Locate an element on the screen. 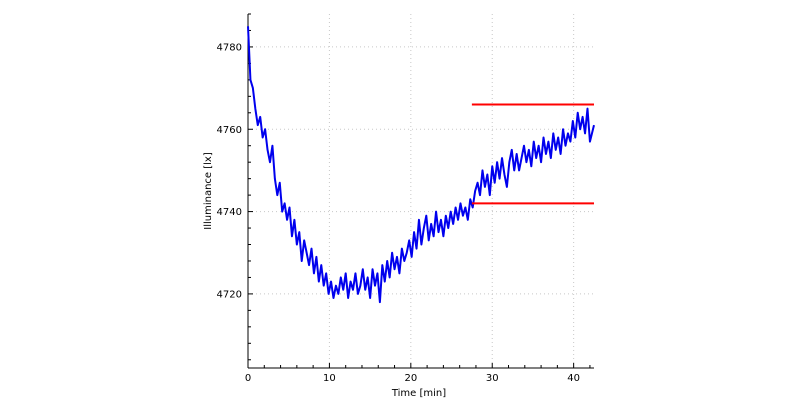 This screenshot has width=800, height=400. x-tick-label: 10 is located at coordinates (329, 378).